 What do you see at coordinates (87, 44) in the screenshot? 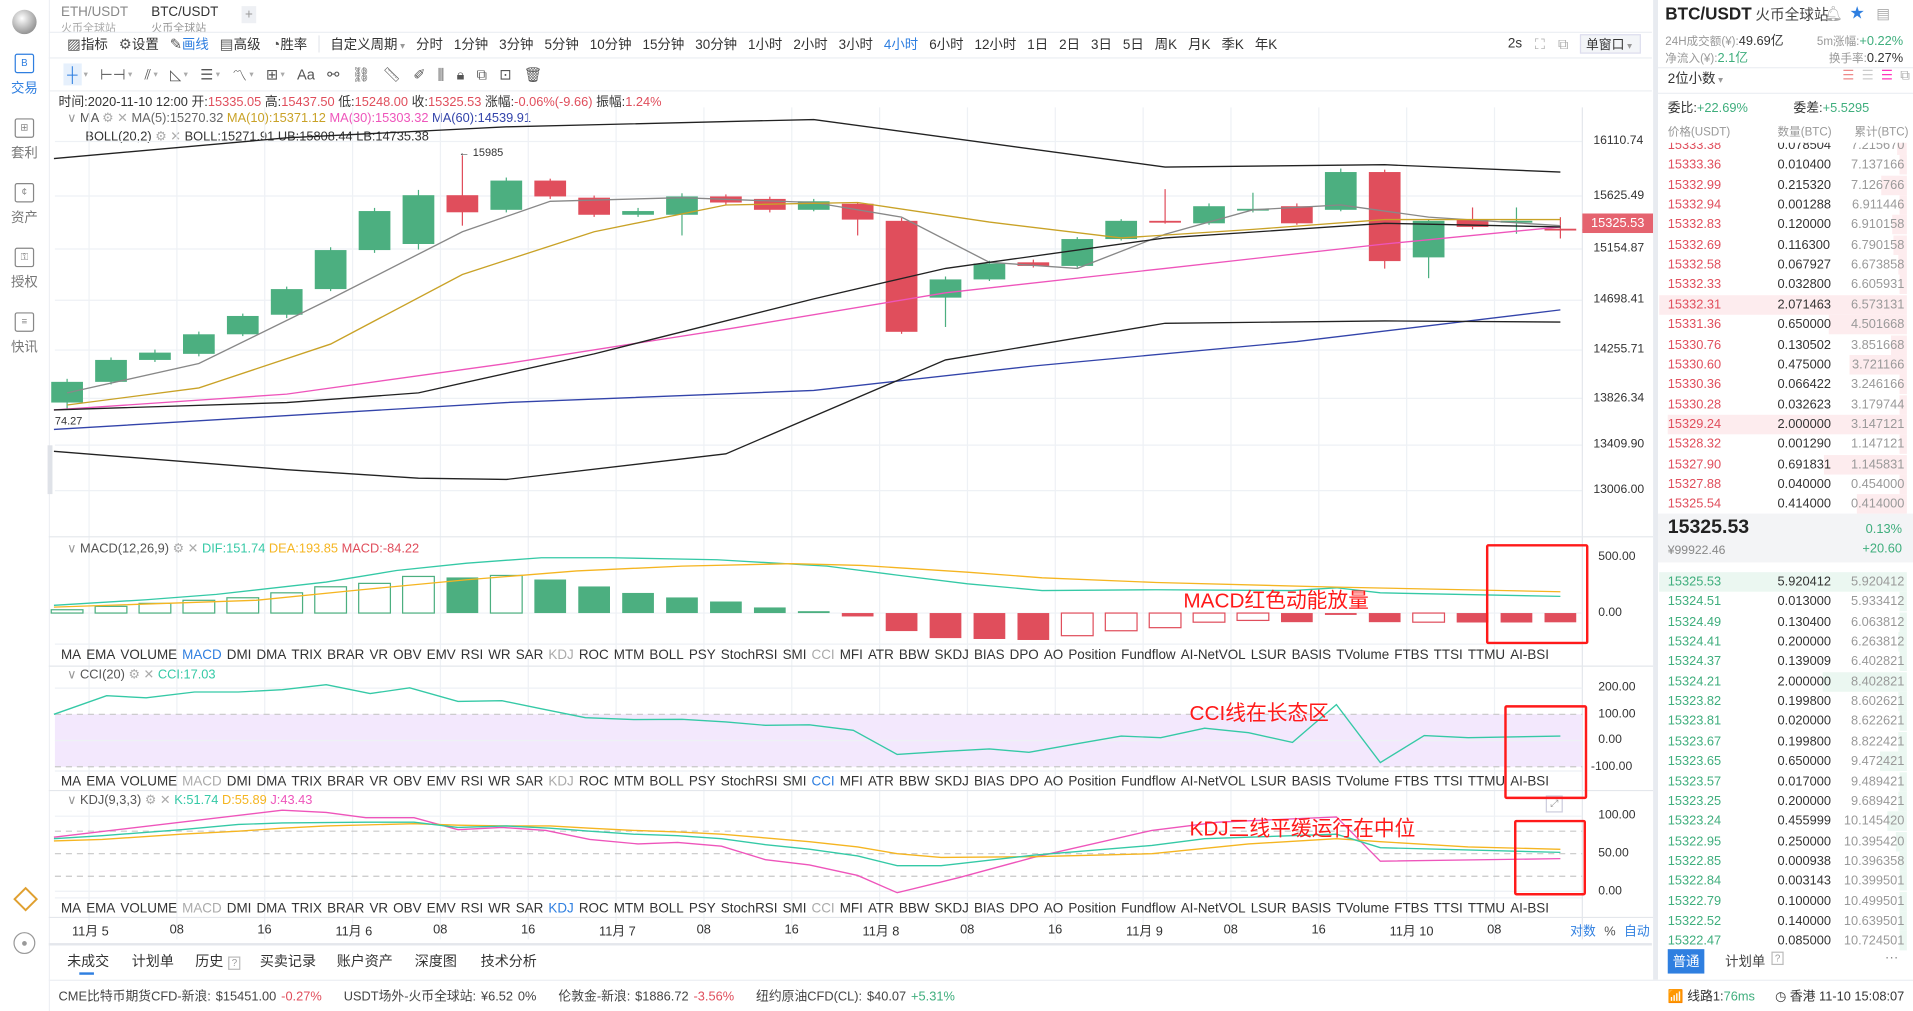
I see `tool-0: ▨ 指标` at bounding box center [87, 44].